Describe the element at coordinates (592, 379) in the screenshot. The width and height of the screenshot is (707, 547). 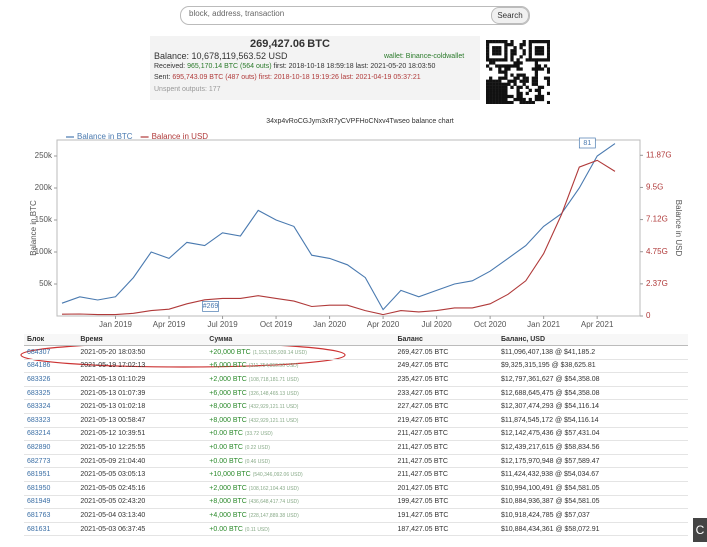
I see `cell-balance-usd: $12,797,361,627 @ $54,358.08` at that location.